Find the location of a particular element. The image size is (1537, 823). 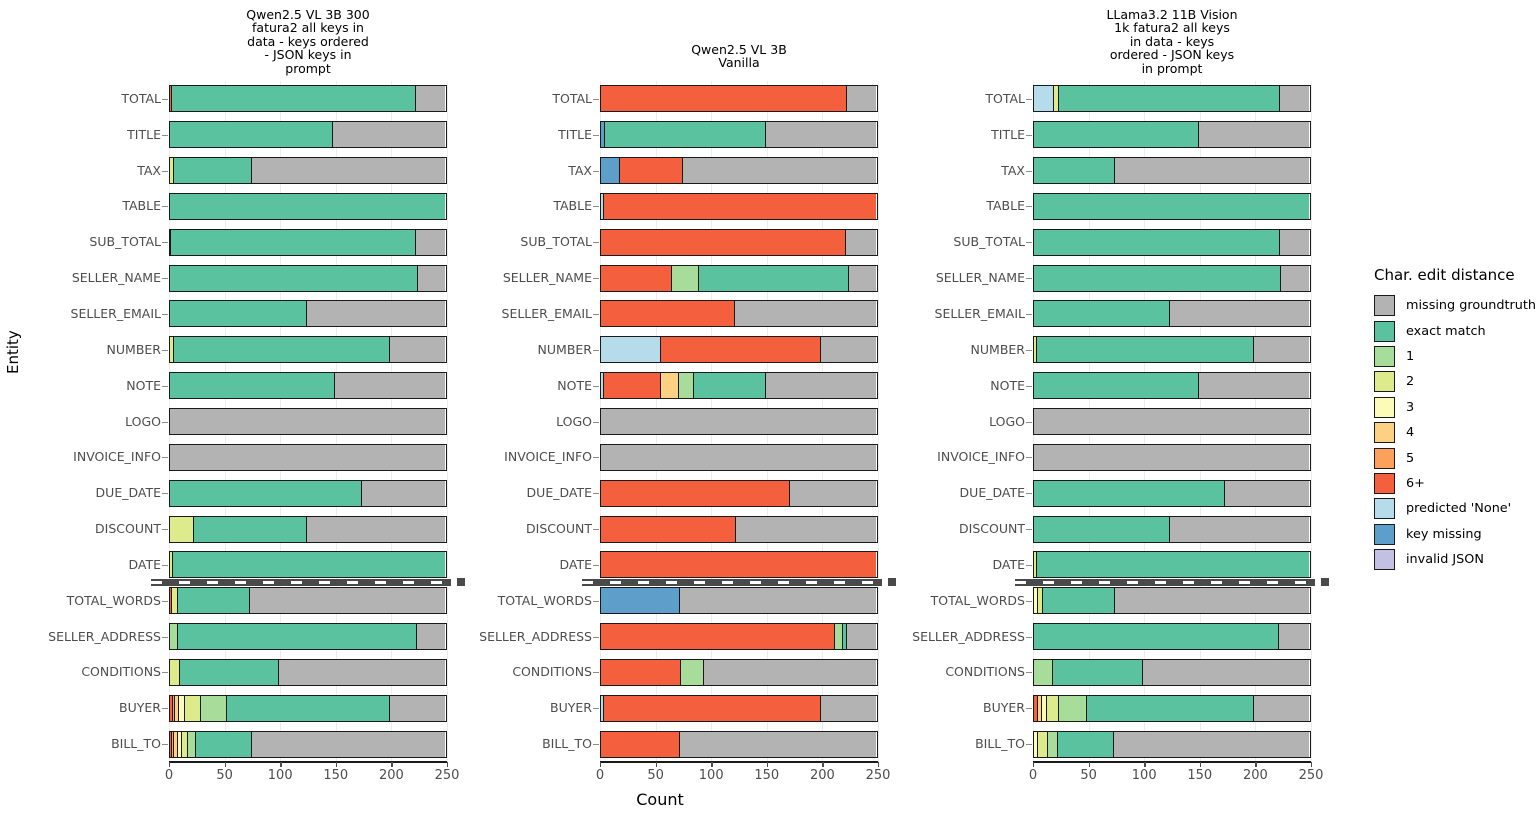

gridline is located at coordinates (447, 421).